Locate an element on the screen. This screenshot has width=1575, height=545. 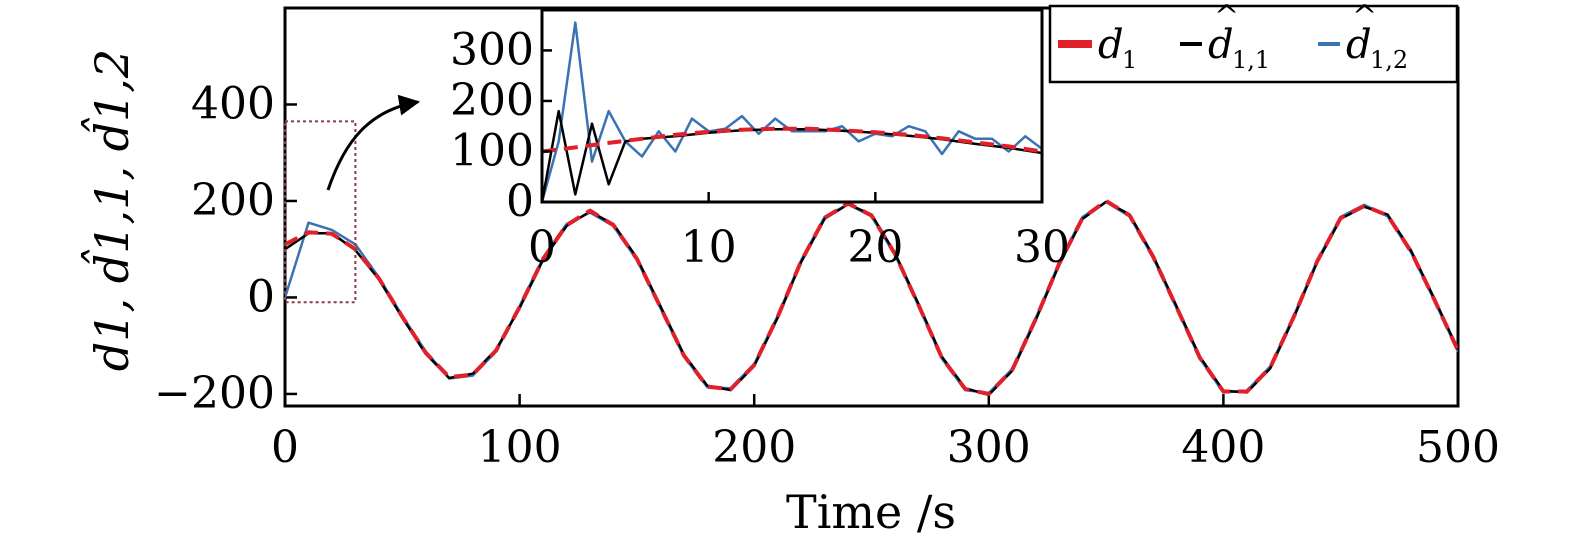
inset-frame is located at coordinates (792, 106).